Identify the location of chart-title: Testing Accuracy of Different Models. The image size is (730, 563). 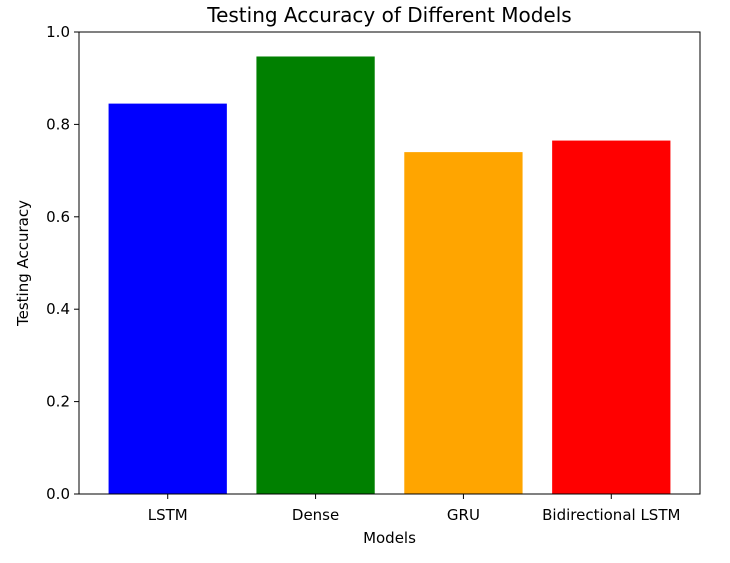
(388, 15).